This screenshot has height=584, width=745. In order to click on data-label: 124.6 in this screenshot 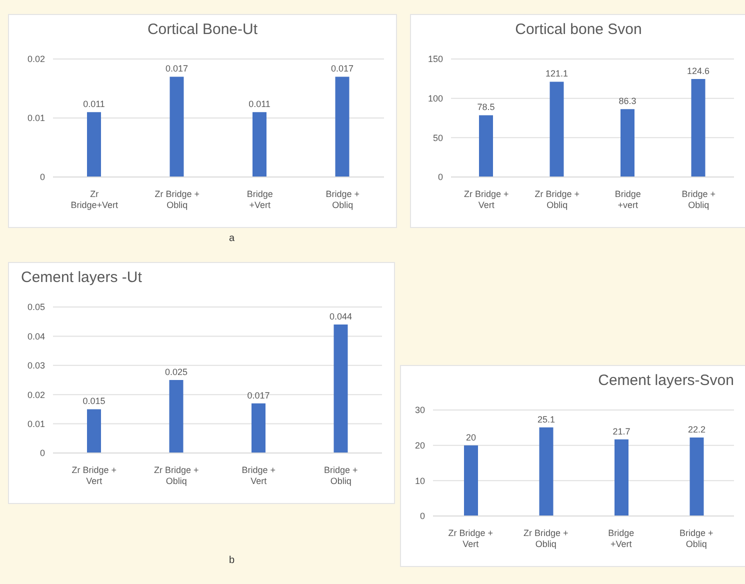, I will do `click(698, 71)`.